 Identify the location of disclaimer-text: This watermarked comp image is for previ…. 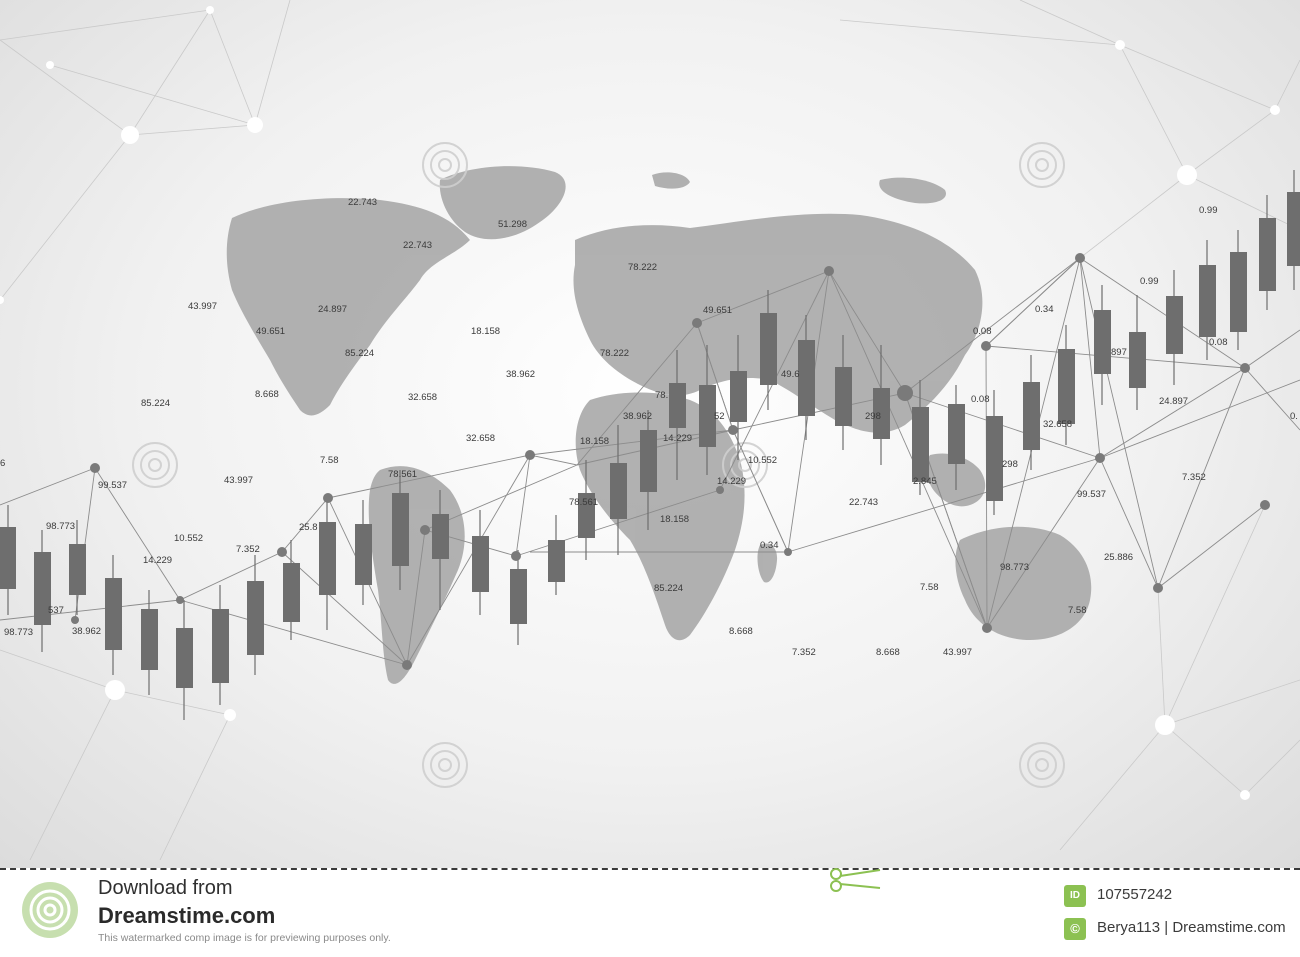
(244, 938).